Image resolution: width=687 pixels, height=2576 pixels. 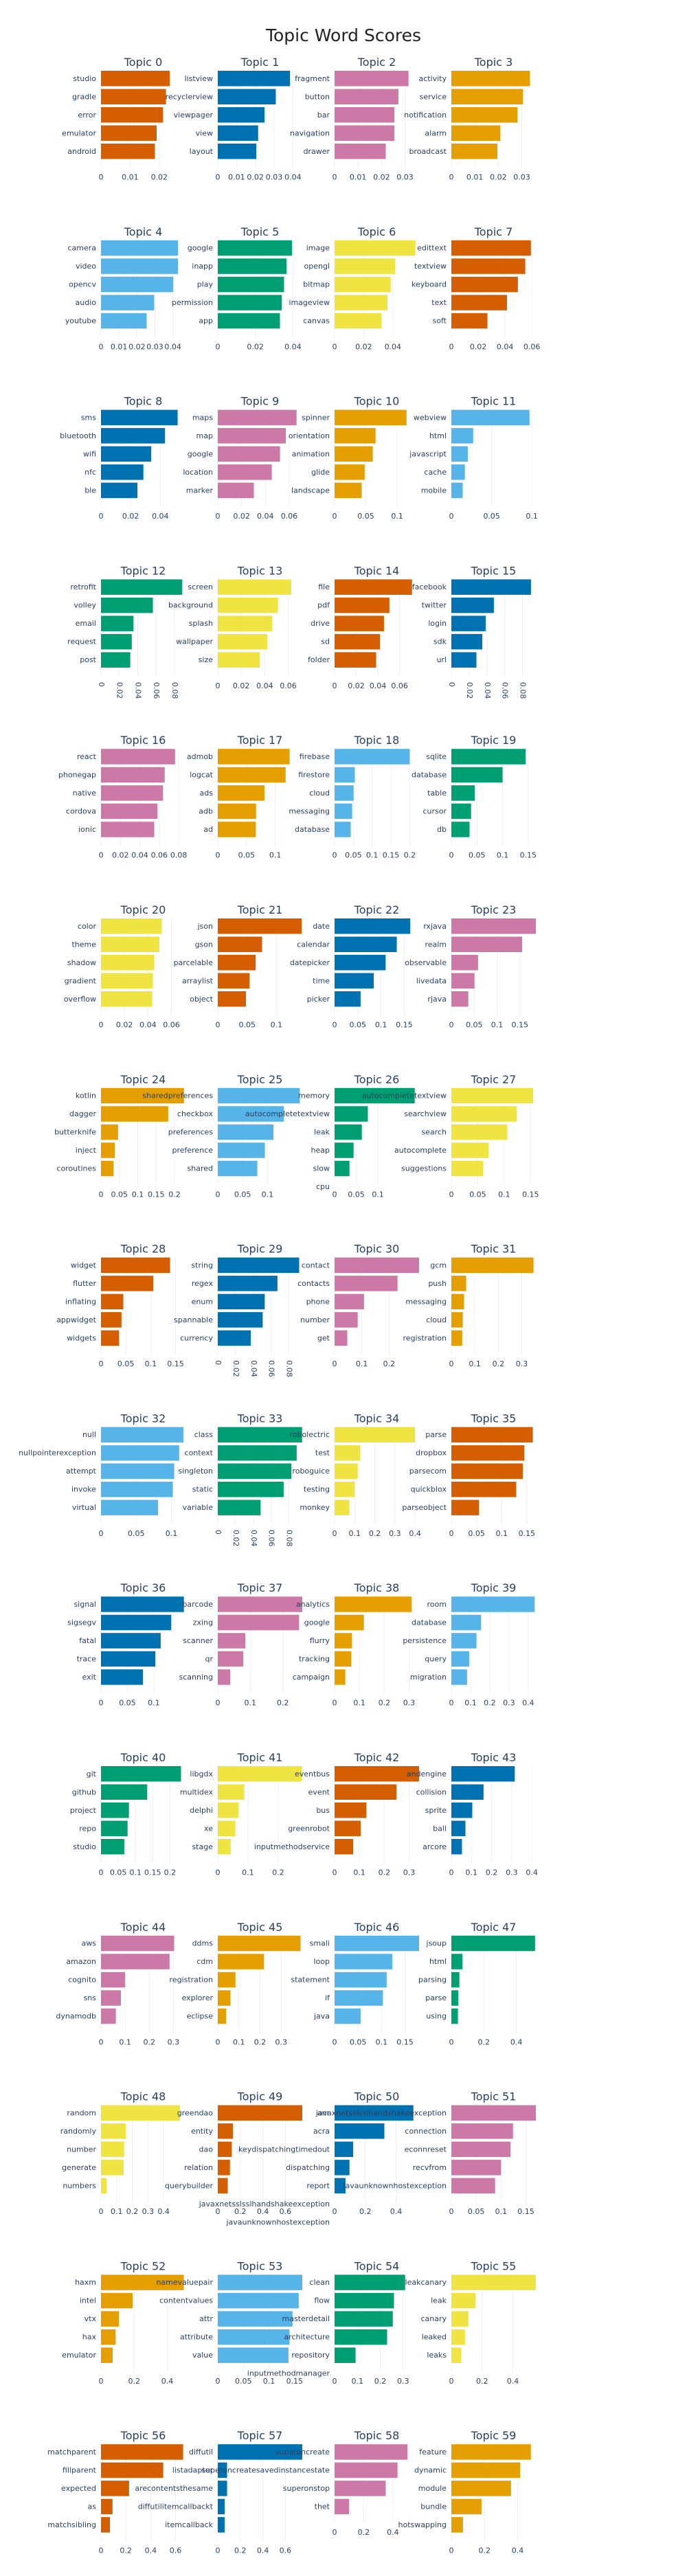 I want to click on word-label: inapp, so click(x=202, y=266).